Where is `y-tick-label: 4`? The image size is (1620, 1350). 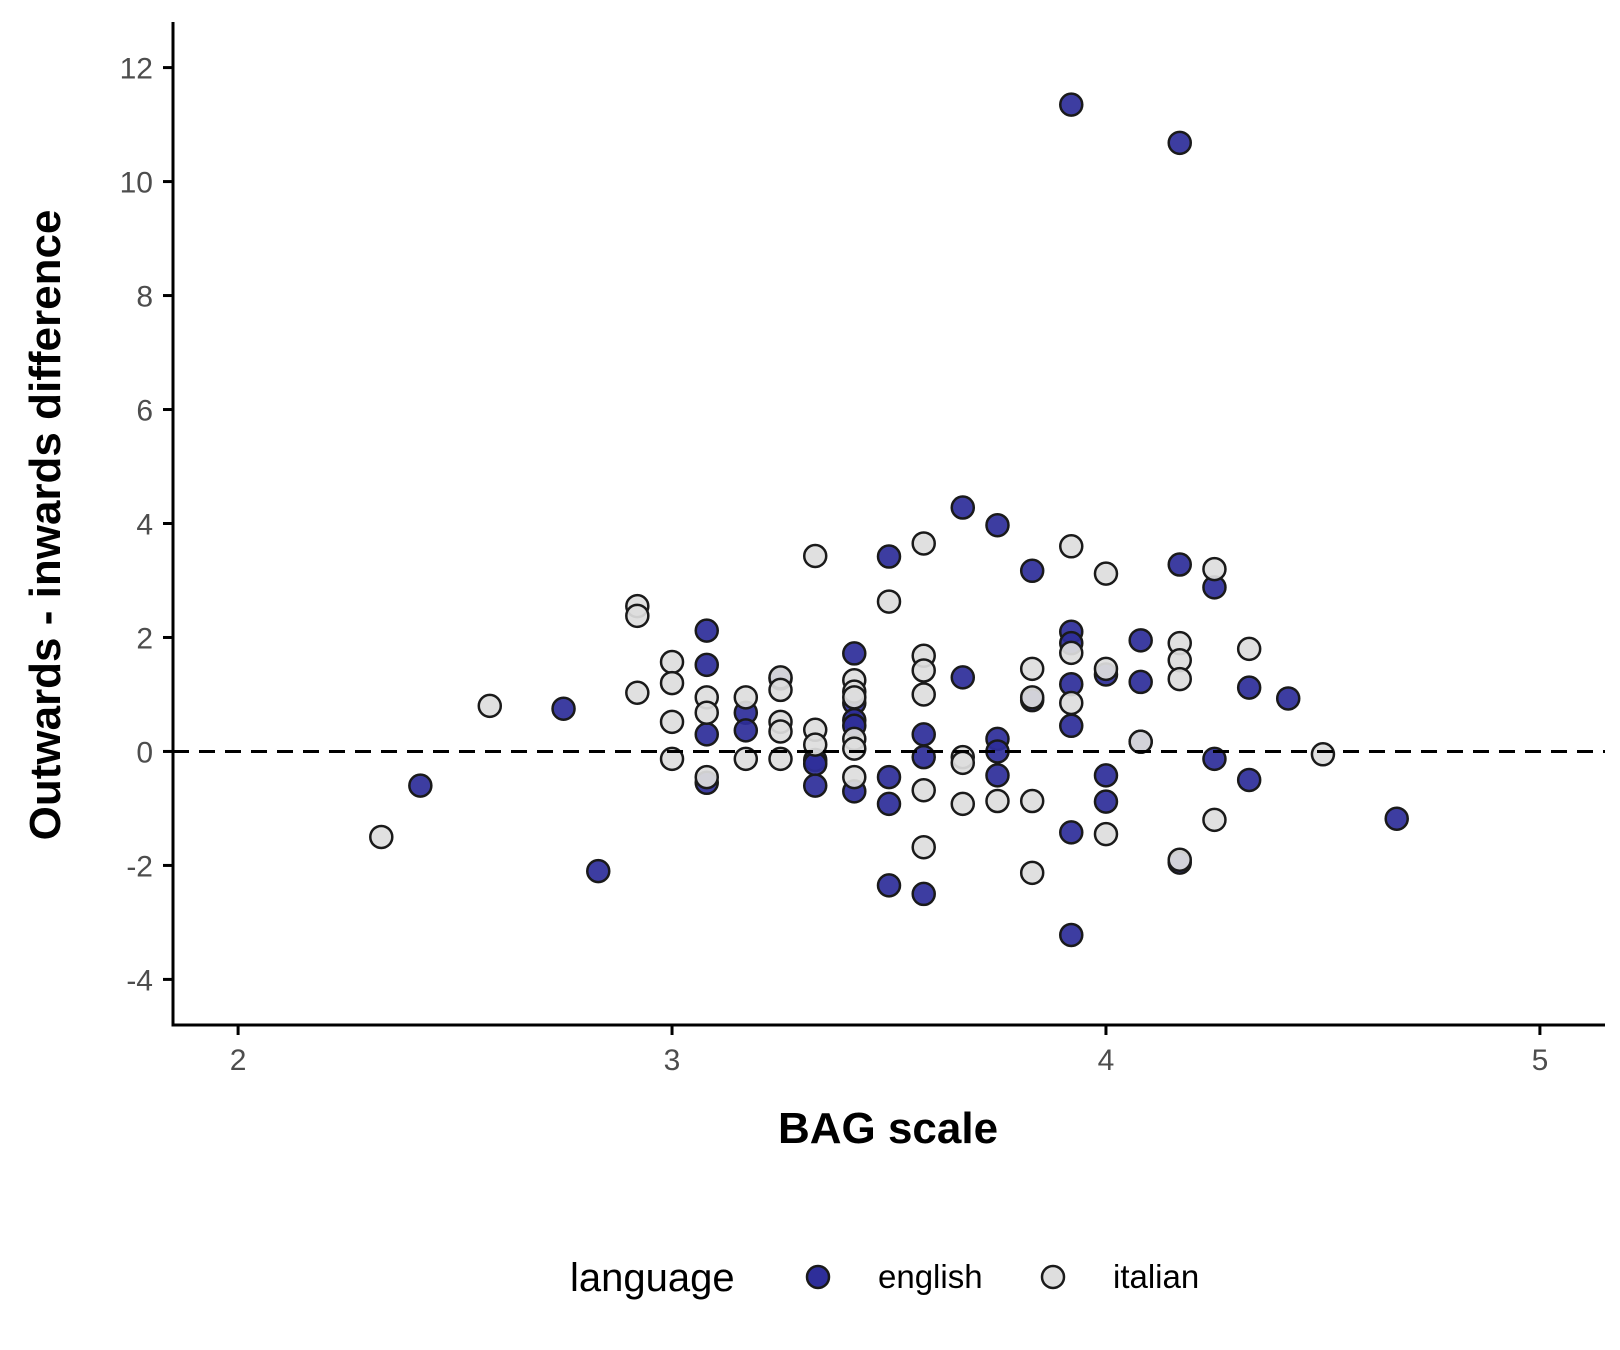 y-tick-label: 4 is located at coordinates (144, 525).